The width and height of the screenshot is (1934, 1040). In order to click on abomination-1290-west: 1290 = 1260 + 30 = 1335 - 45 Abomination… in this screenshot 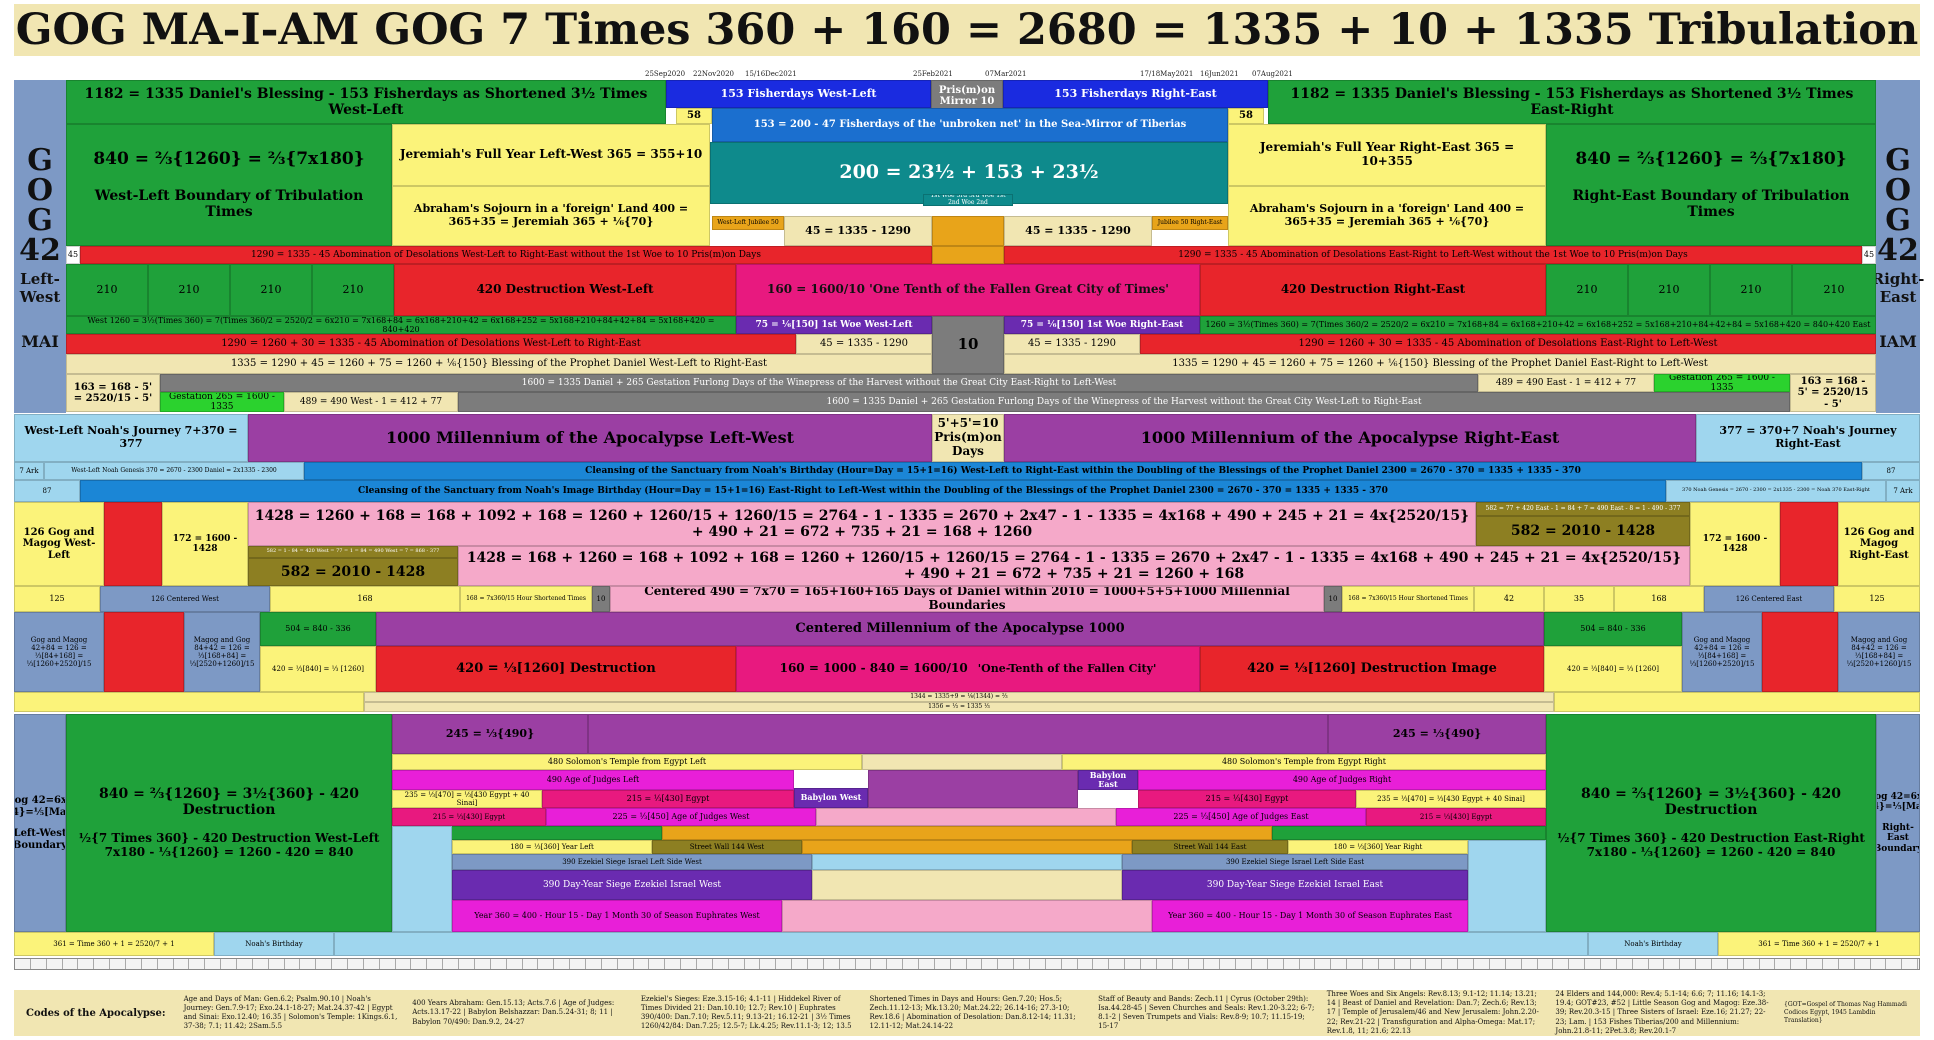, I will do `click(431, 344)`.